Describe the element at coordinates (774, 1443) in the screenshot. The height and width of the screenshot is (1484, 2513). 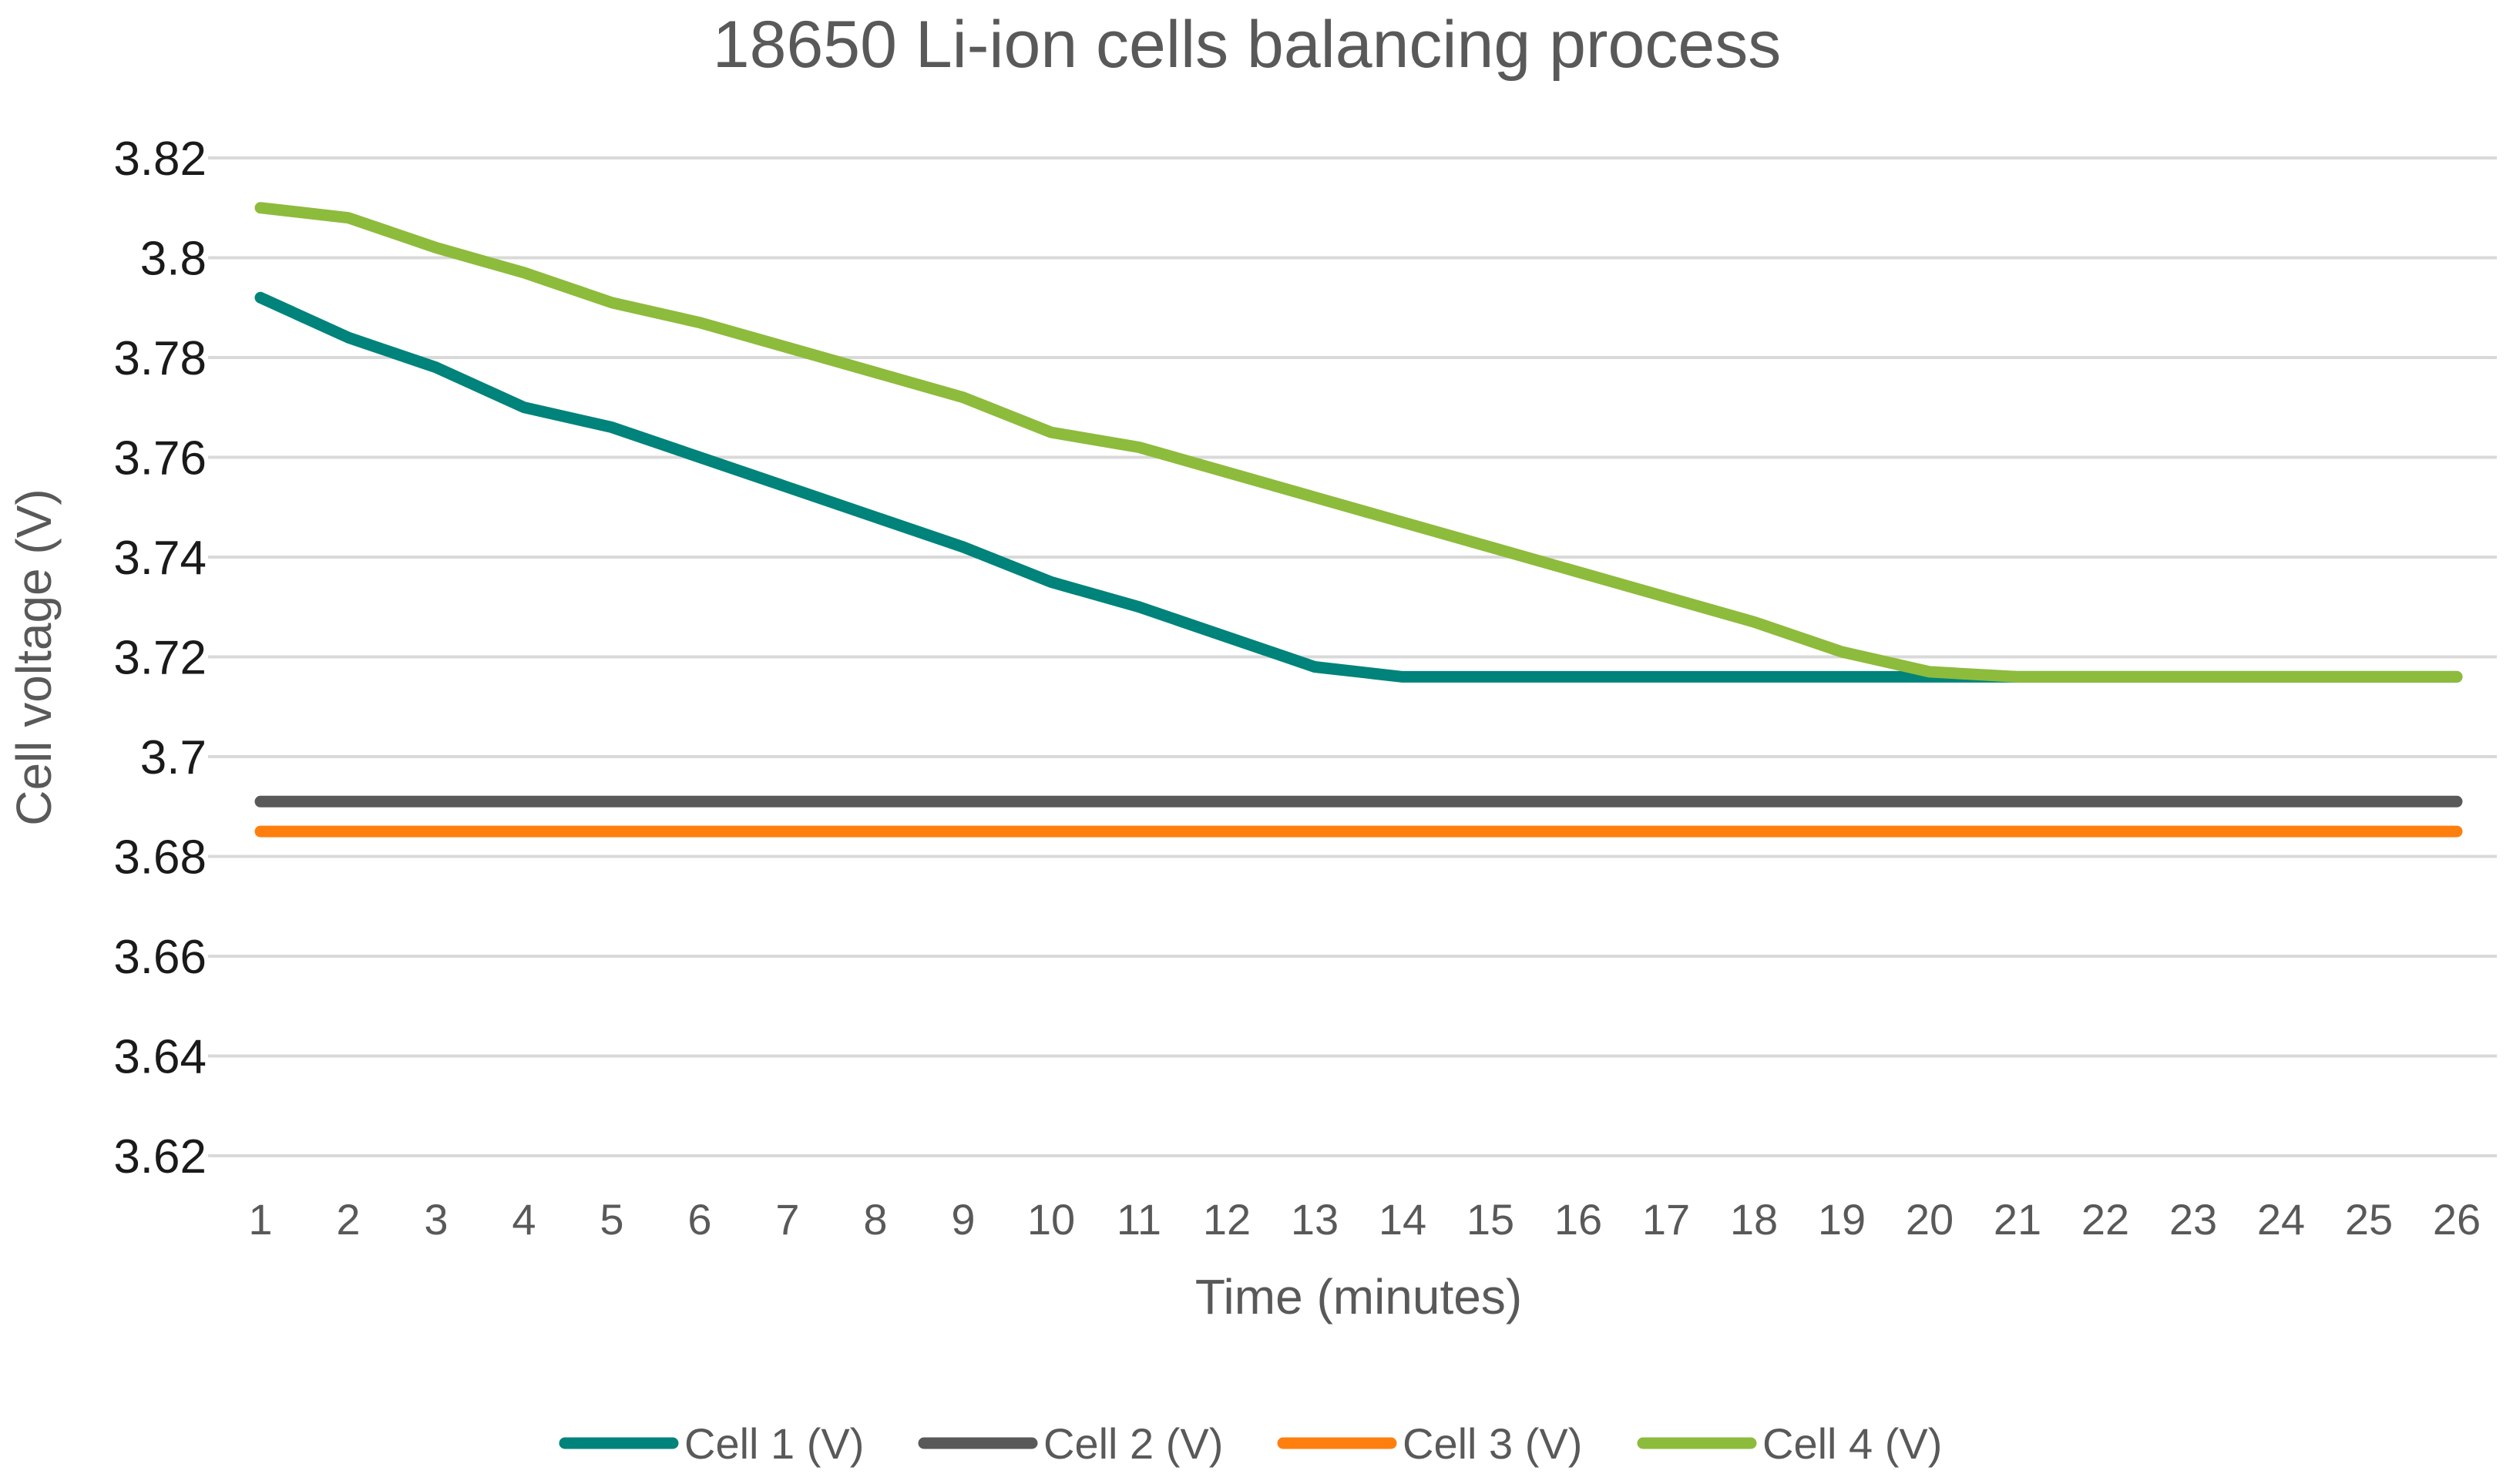
I see `legend-label-cell-1: Cell 1 (V)` at that location.